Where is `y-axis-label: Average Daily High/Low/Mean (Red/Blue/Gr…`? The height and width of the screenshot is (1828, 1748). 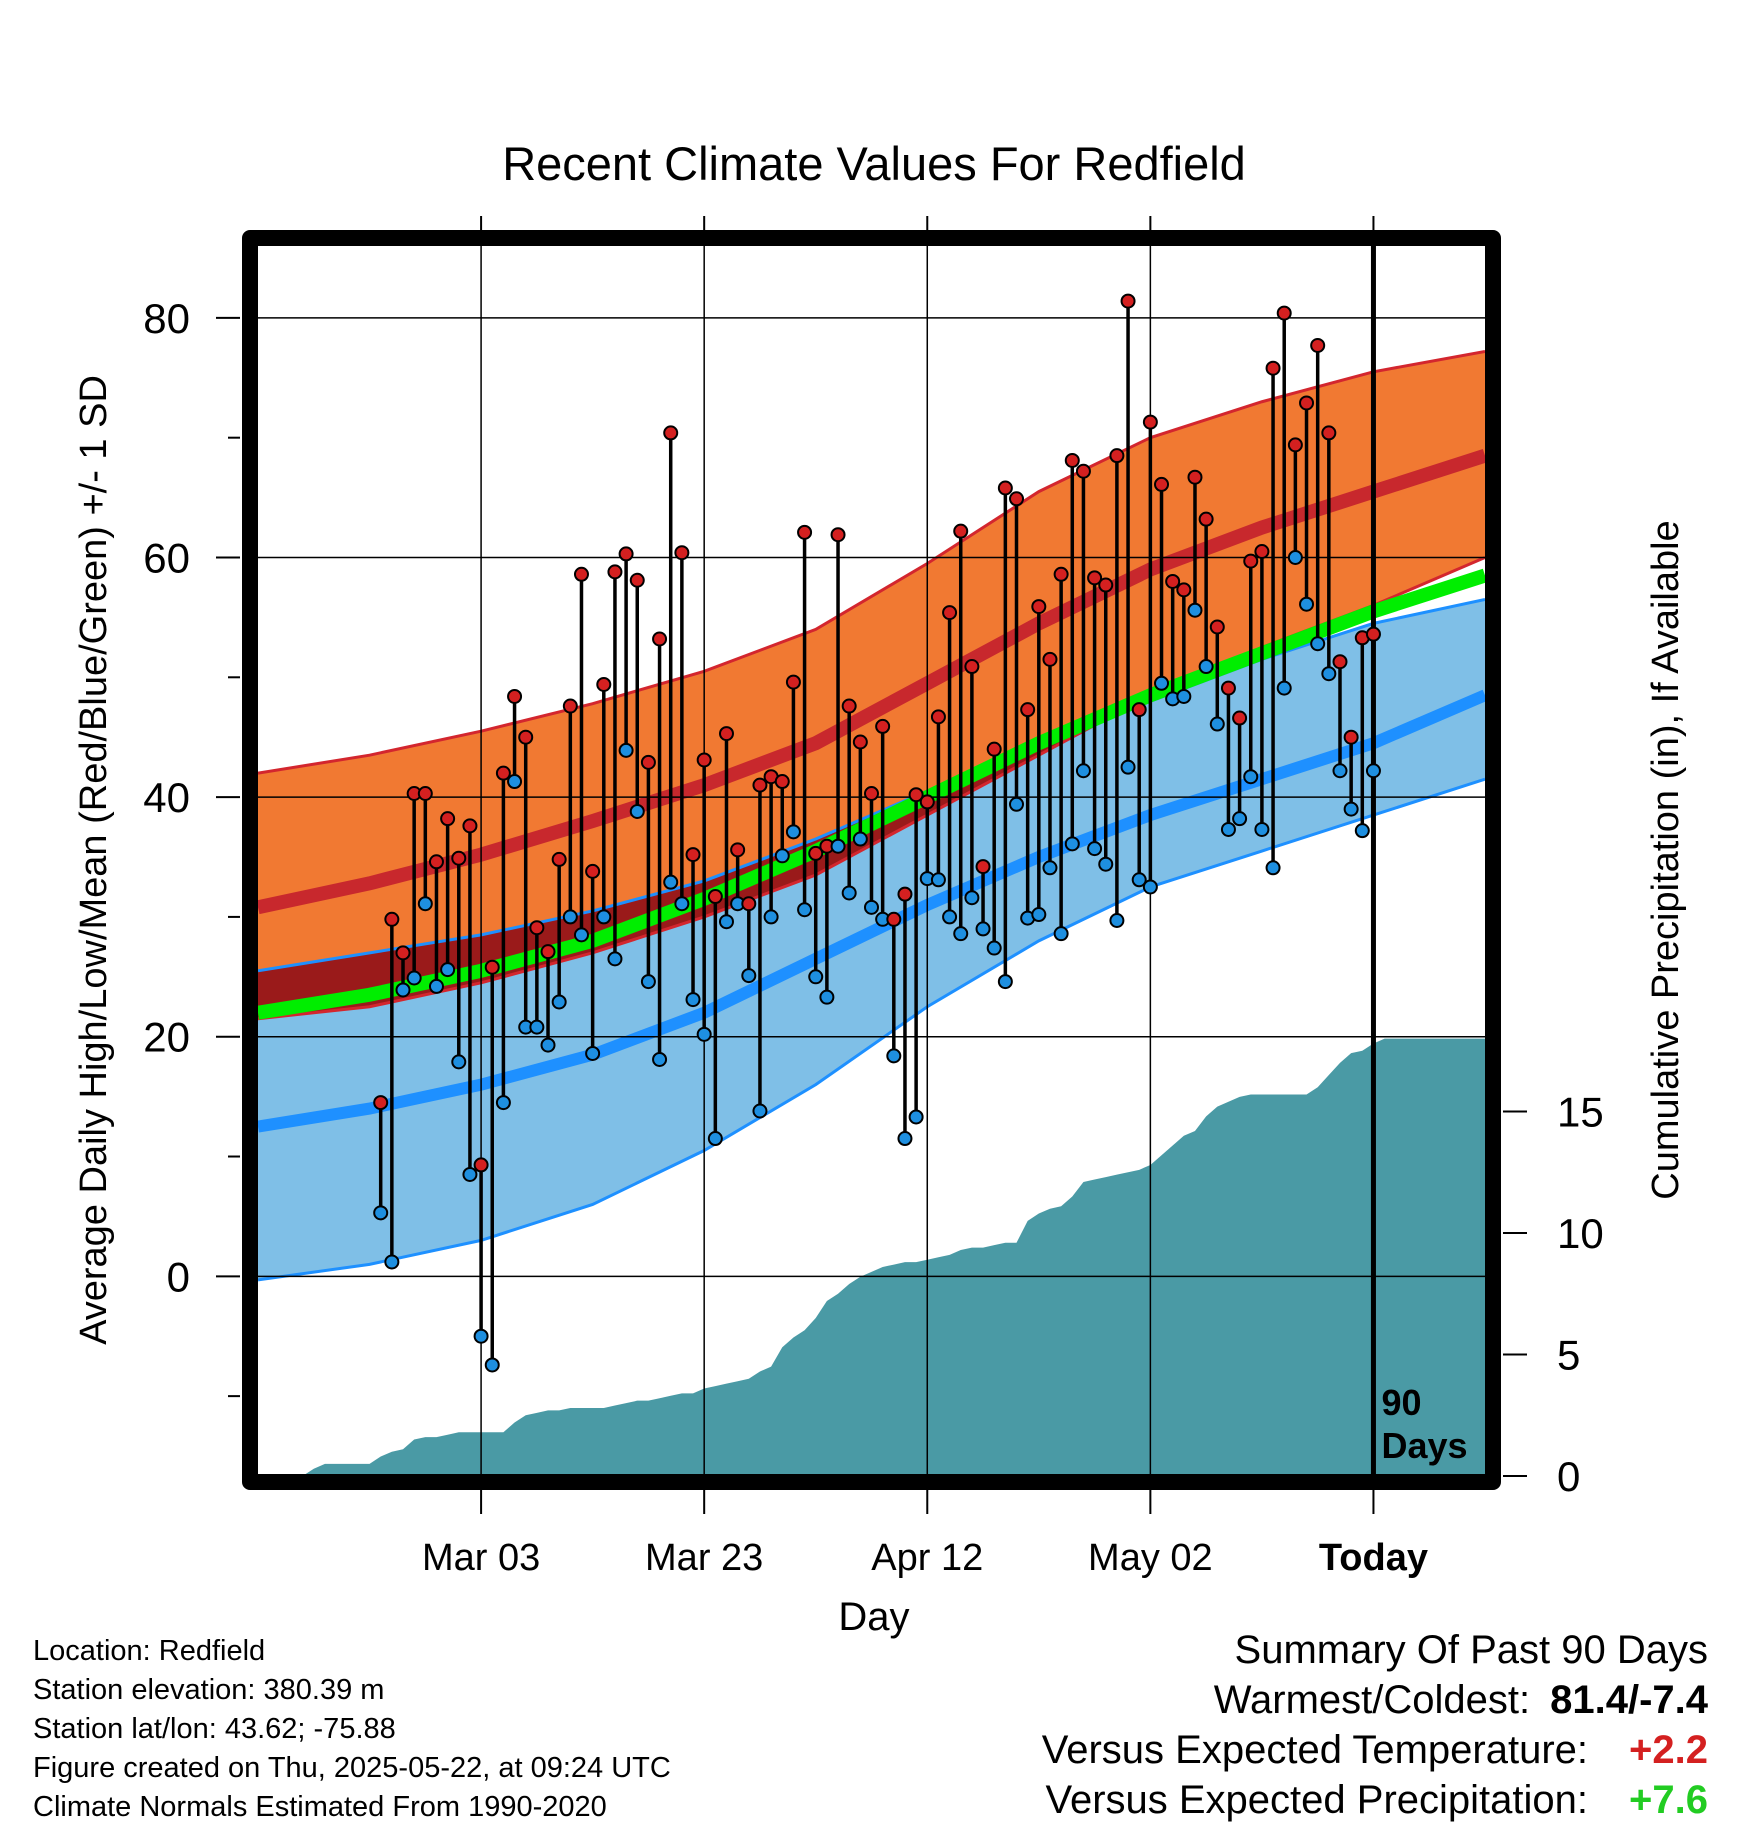 y-axis-label: Average Daily High/Low/Mean (Red/Blue/Gr… is located at coordinates (94, 860).